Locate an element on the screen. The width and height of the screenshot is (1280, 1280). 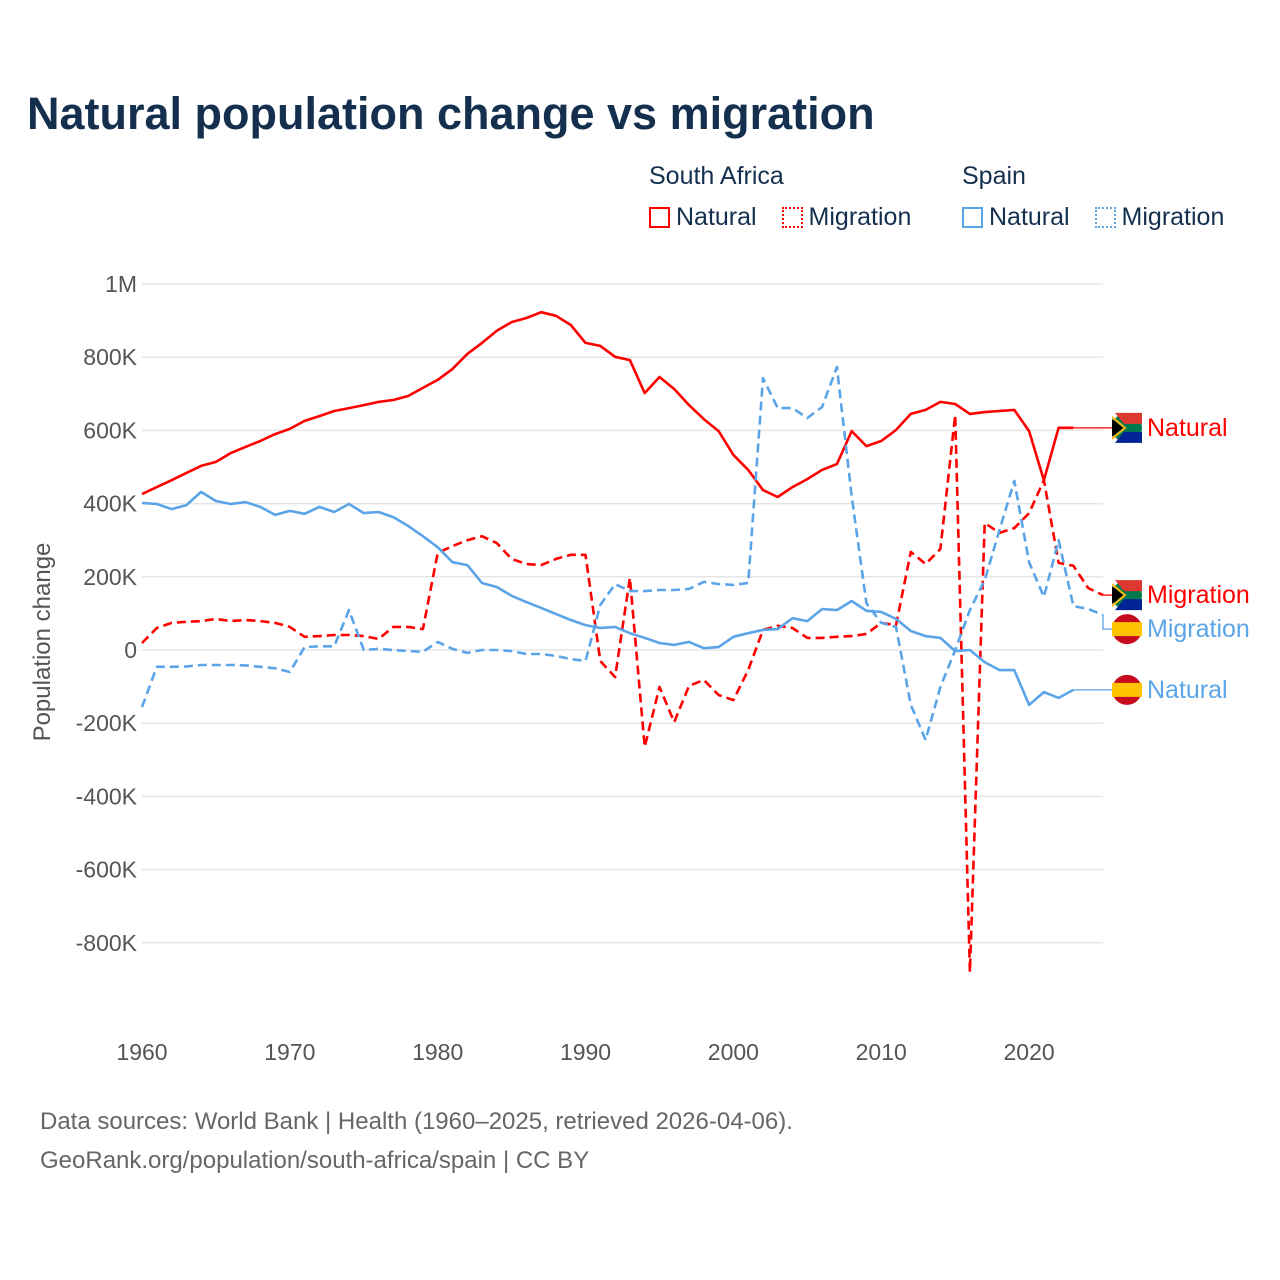
y-tick-label: 800K is located at coordinates (110, 357).